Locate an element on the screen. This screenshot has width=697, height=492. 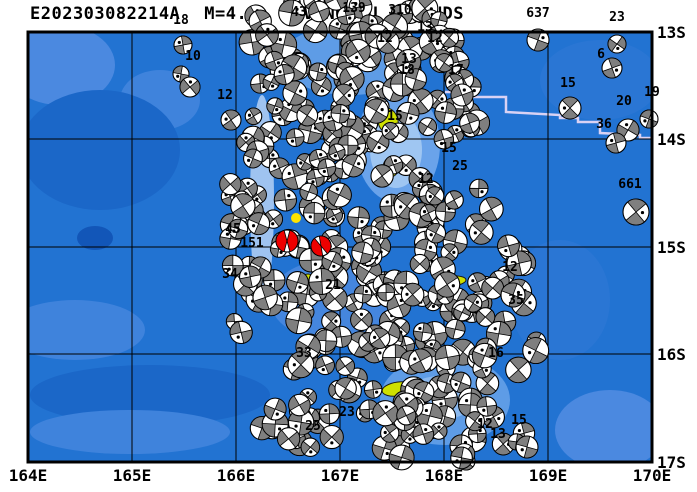
depth-label: 151 is located at coordinates (252, 243).